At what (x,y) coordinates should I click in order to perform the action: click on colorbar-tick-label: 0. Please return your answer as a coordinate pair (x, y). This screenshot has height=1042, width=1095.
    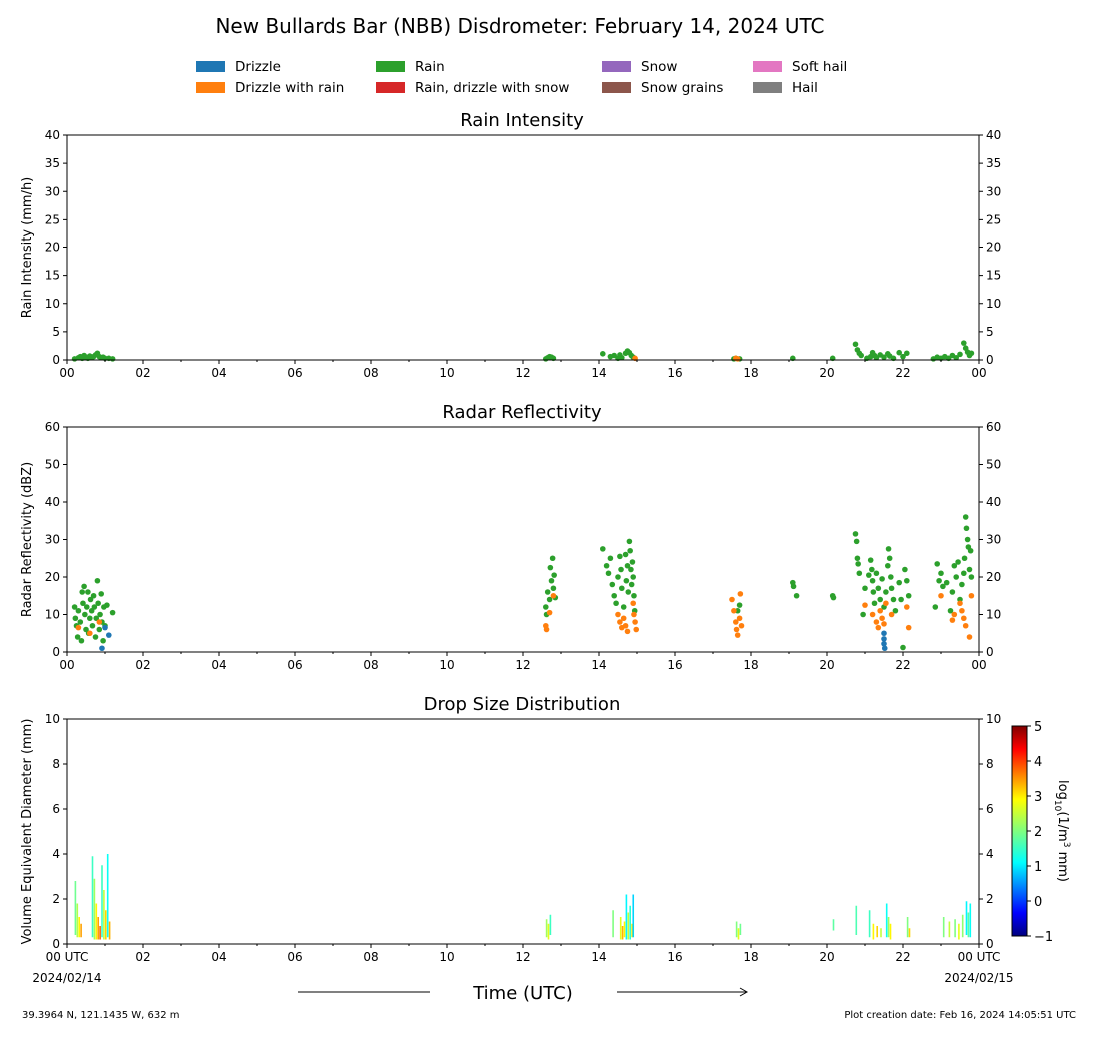
    Looking at the image, I should click on (1038, 902).